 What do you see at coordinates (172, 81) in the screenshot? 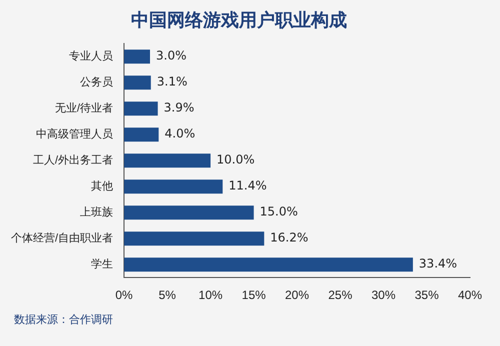
I see `data-label: 3.1%` at bounding box center [172, 81].